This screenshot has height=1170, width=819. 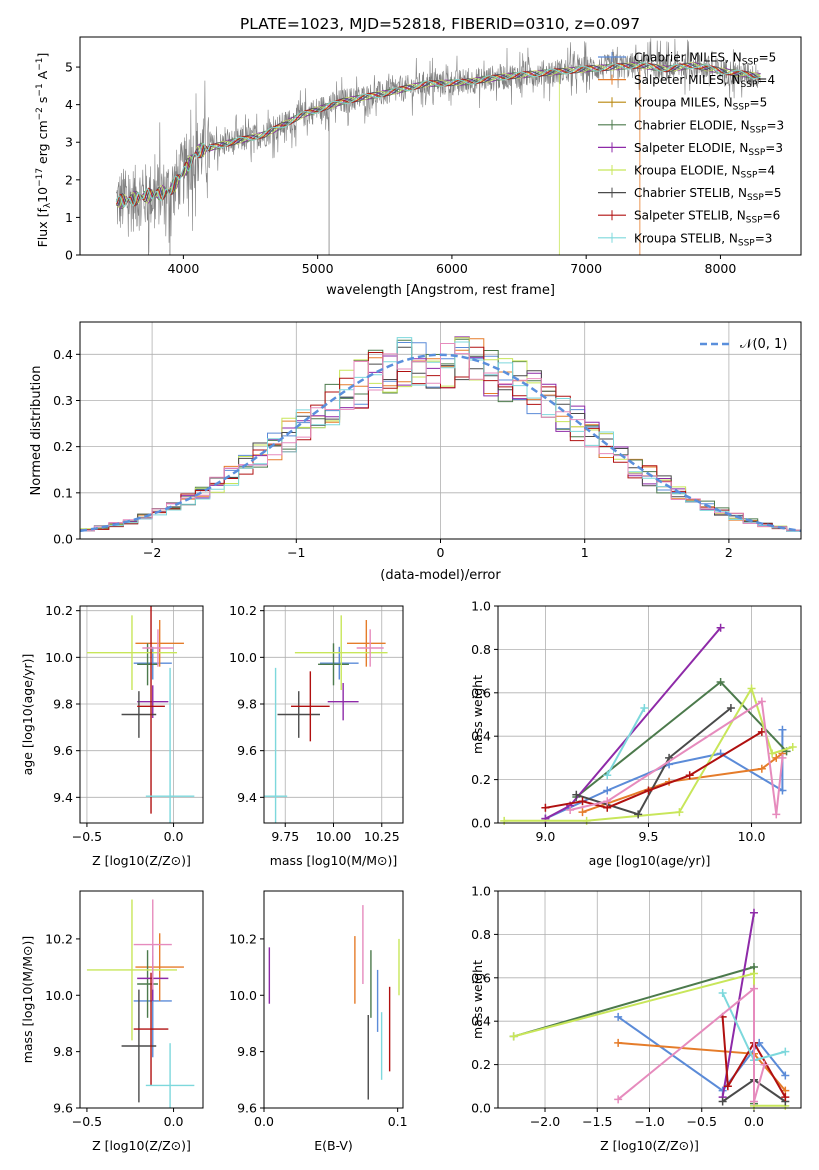 I want to click on weight-age-ytick-label: 0.0, so click(x=481, y=823).